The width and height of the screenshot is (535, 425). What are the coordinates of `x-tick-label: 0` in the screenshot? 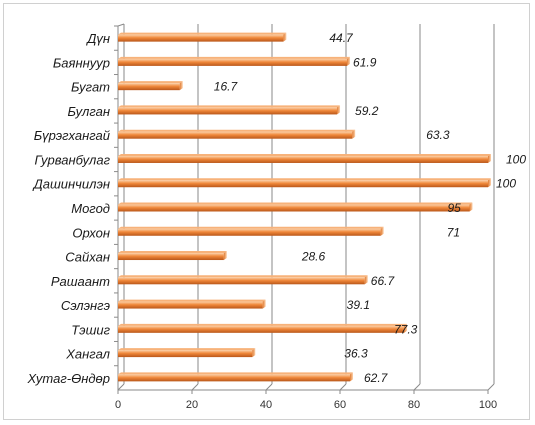 It's located at (118, 405).